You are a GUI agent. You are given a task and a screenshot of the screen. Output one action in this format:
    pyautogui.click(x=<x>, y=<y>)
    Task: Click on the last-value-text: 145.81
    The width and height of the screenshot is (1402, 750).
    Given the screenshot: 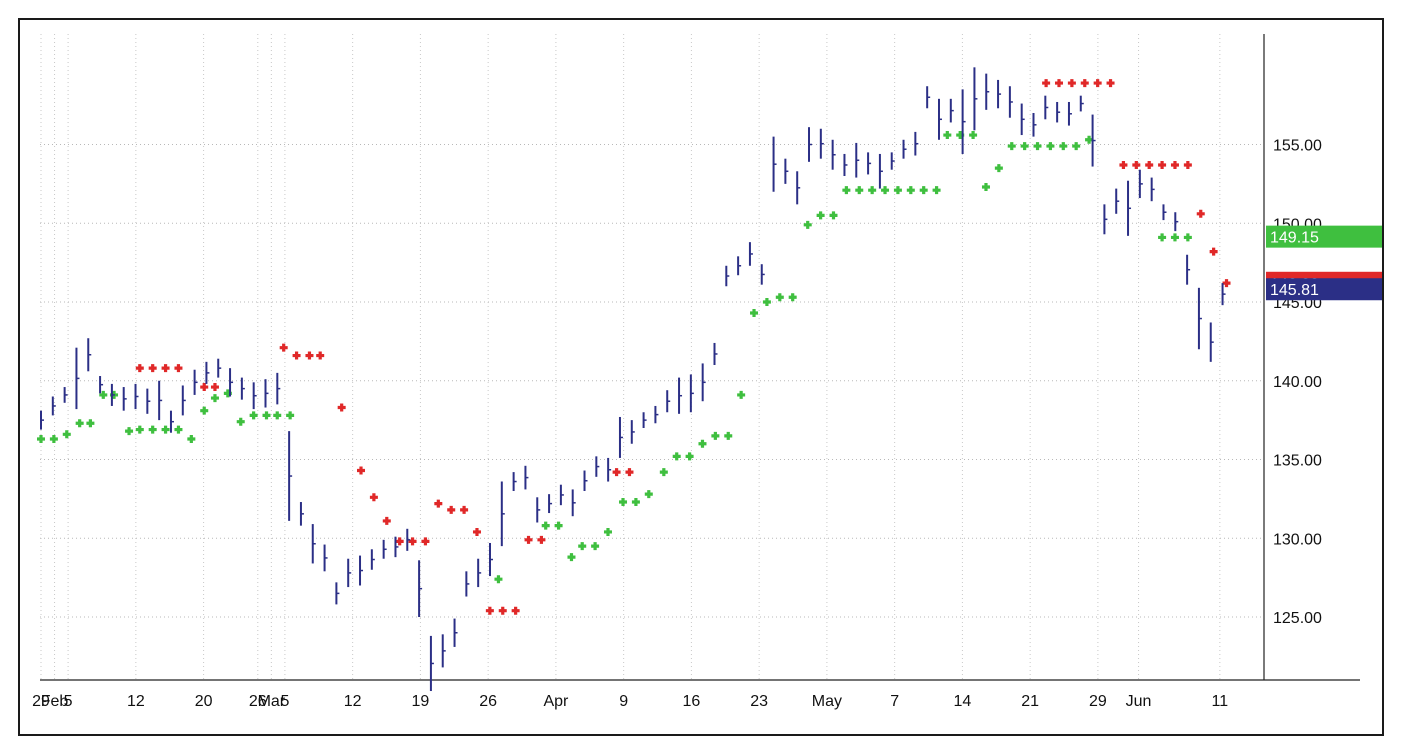 What is the action you would take?
    pyautogui.click(x=1294, y=290)
    